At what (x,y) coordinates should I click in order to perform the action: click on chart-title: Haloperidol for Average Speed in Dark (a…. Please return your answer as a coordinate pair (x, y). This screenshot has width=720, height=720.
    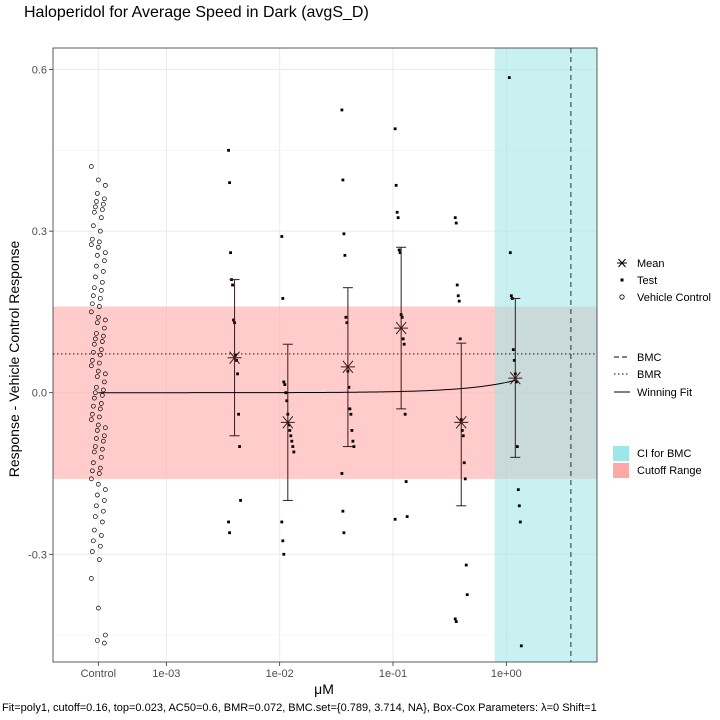
    Looking at the image, I should click on (196, 12).